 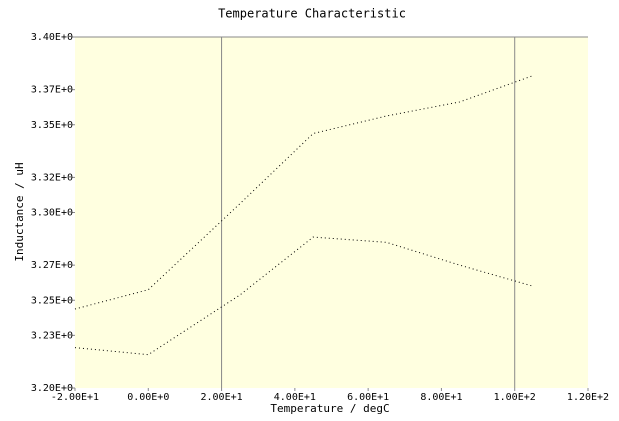 I want to click on x-tick-label: 1.20E+2, so click(x=588, y=397).